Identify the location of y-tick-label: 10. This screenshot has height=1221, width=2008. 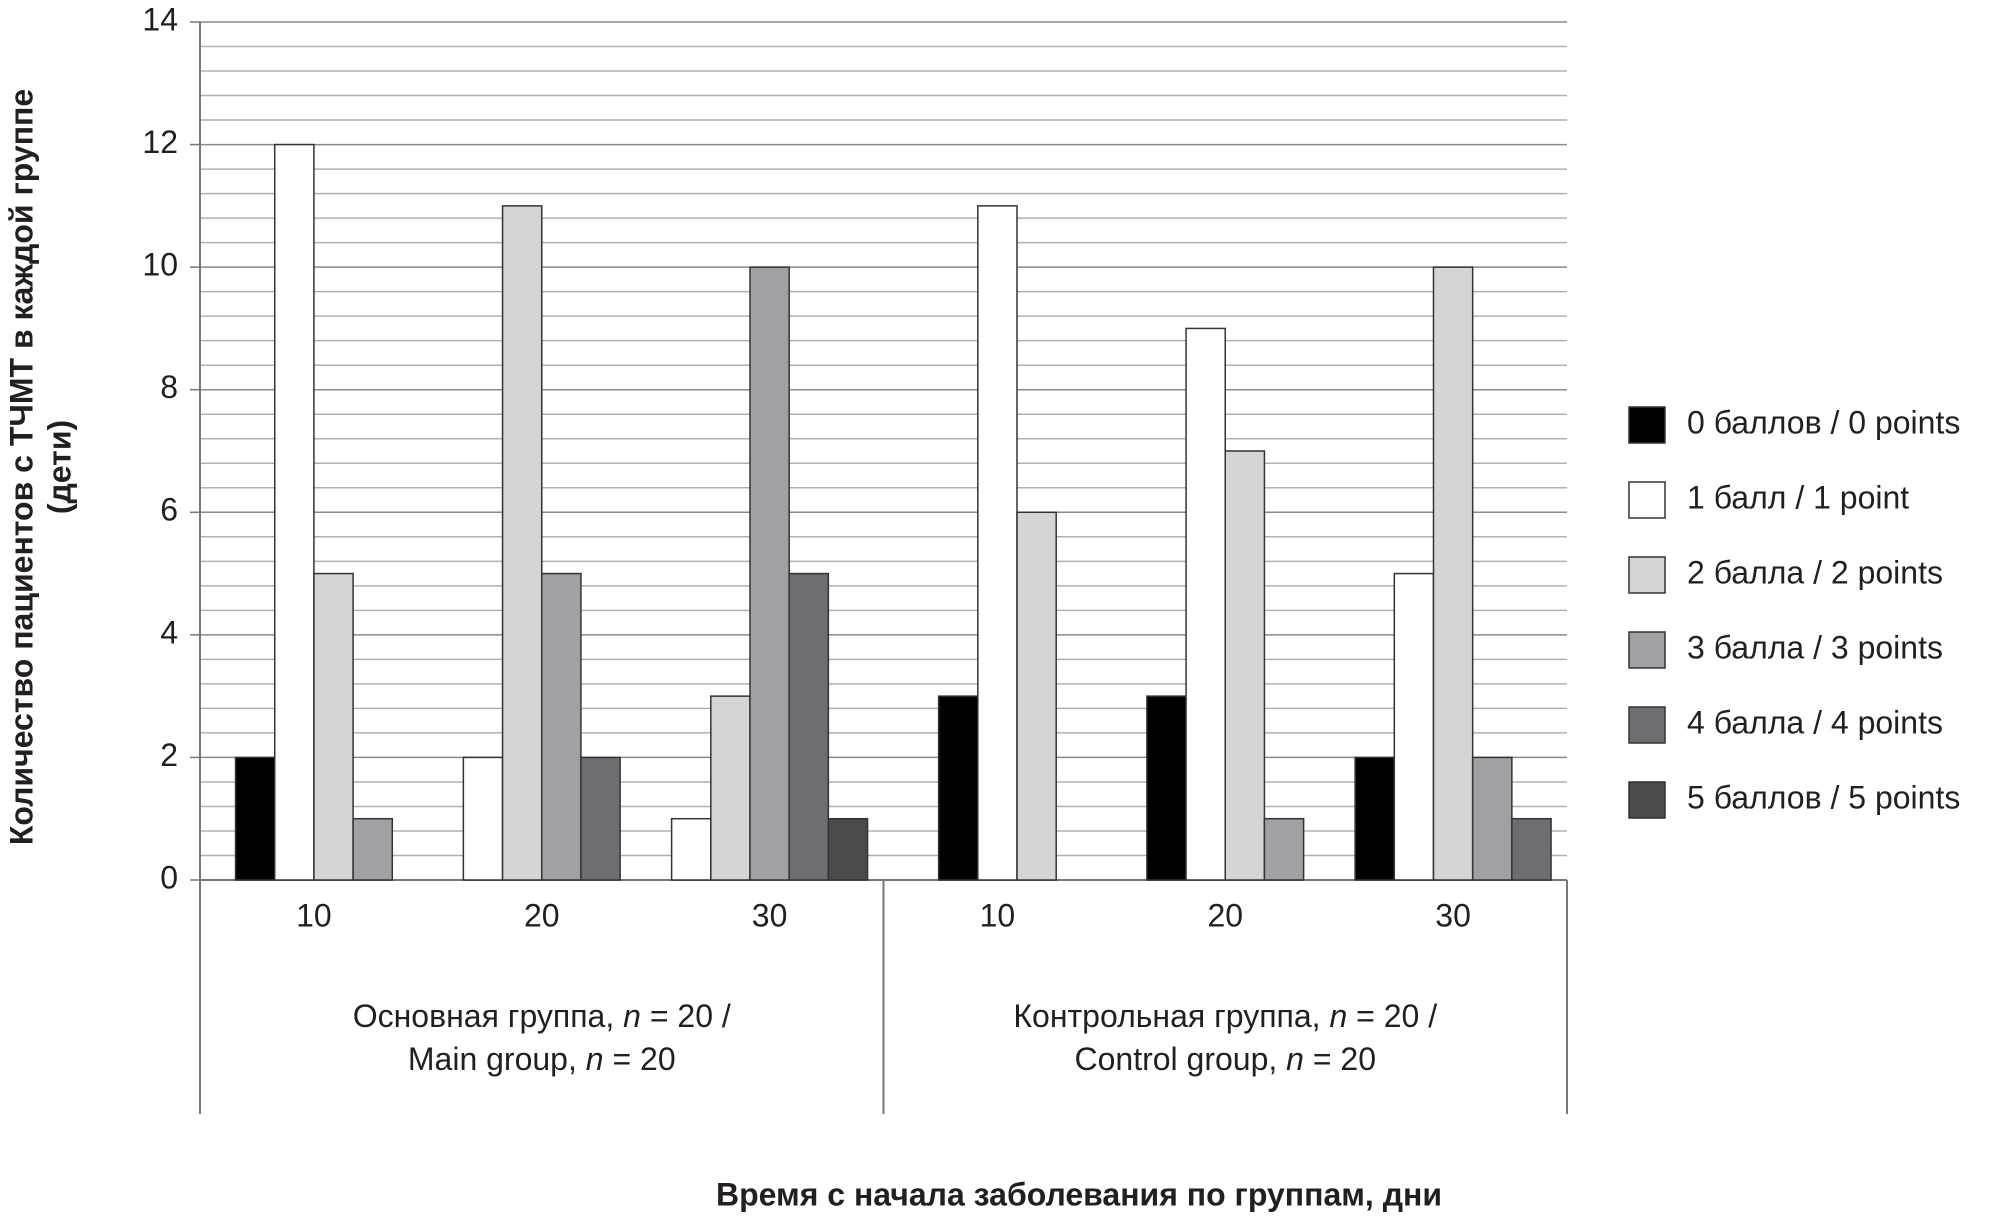
(160, 265).